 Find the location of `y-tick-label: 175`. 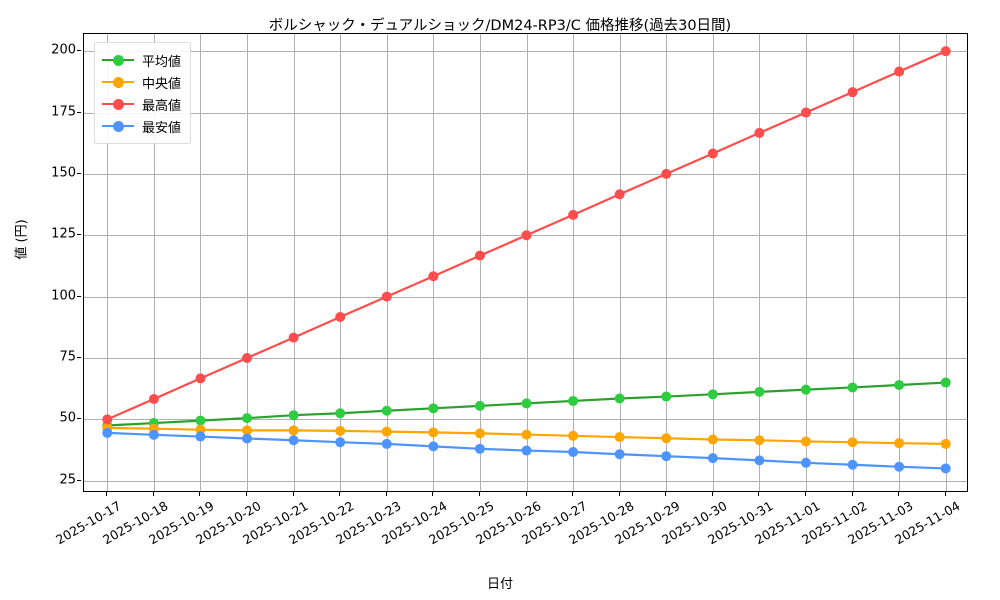

y-tick-label: 175 is located at coordinates (63, 112).